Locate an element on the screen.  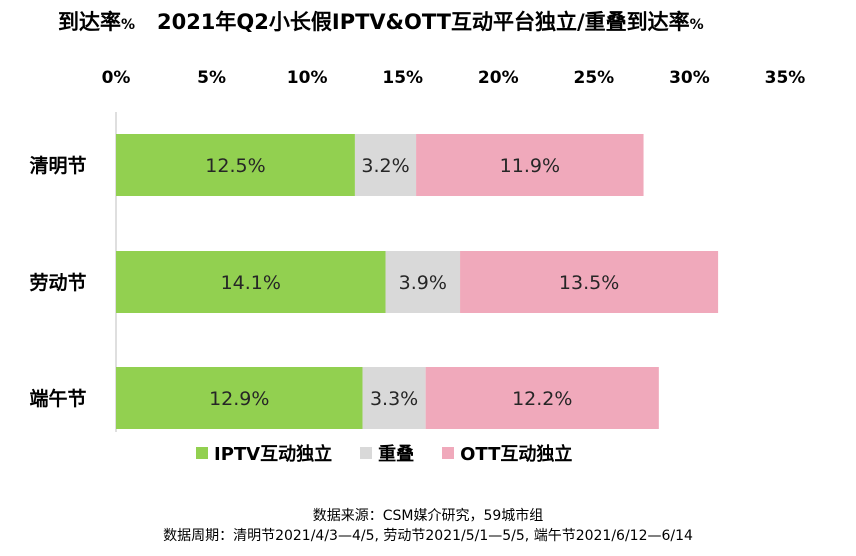
data-label: 12.9% is located at coordinates (239, 399).